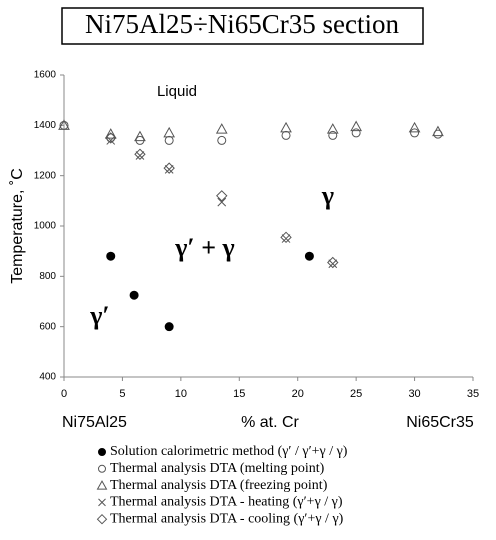  I want to click on y-axis-label: Temperature, ˚C, so click(17, 226).